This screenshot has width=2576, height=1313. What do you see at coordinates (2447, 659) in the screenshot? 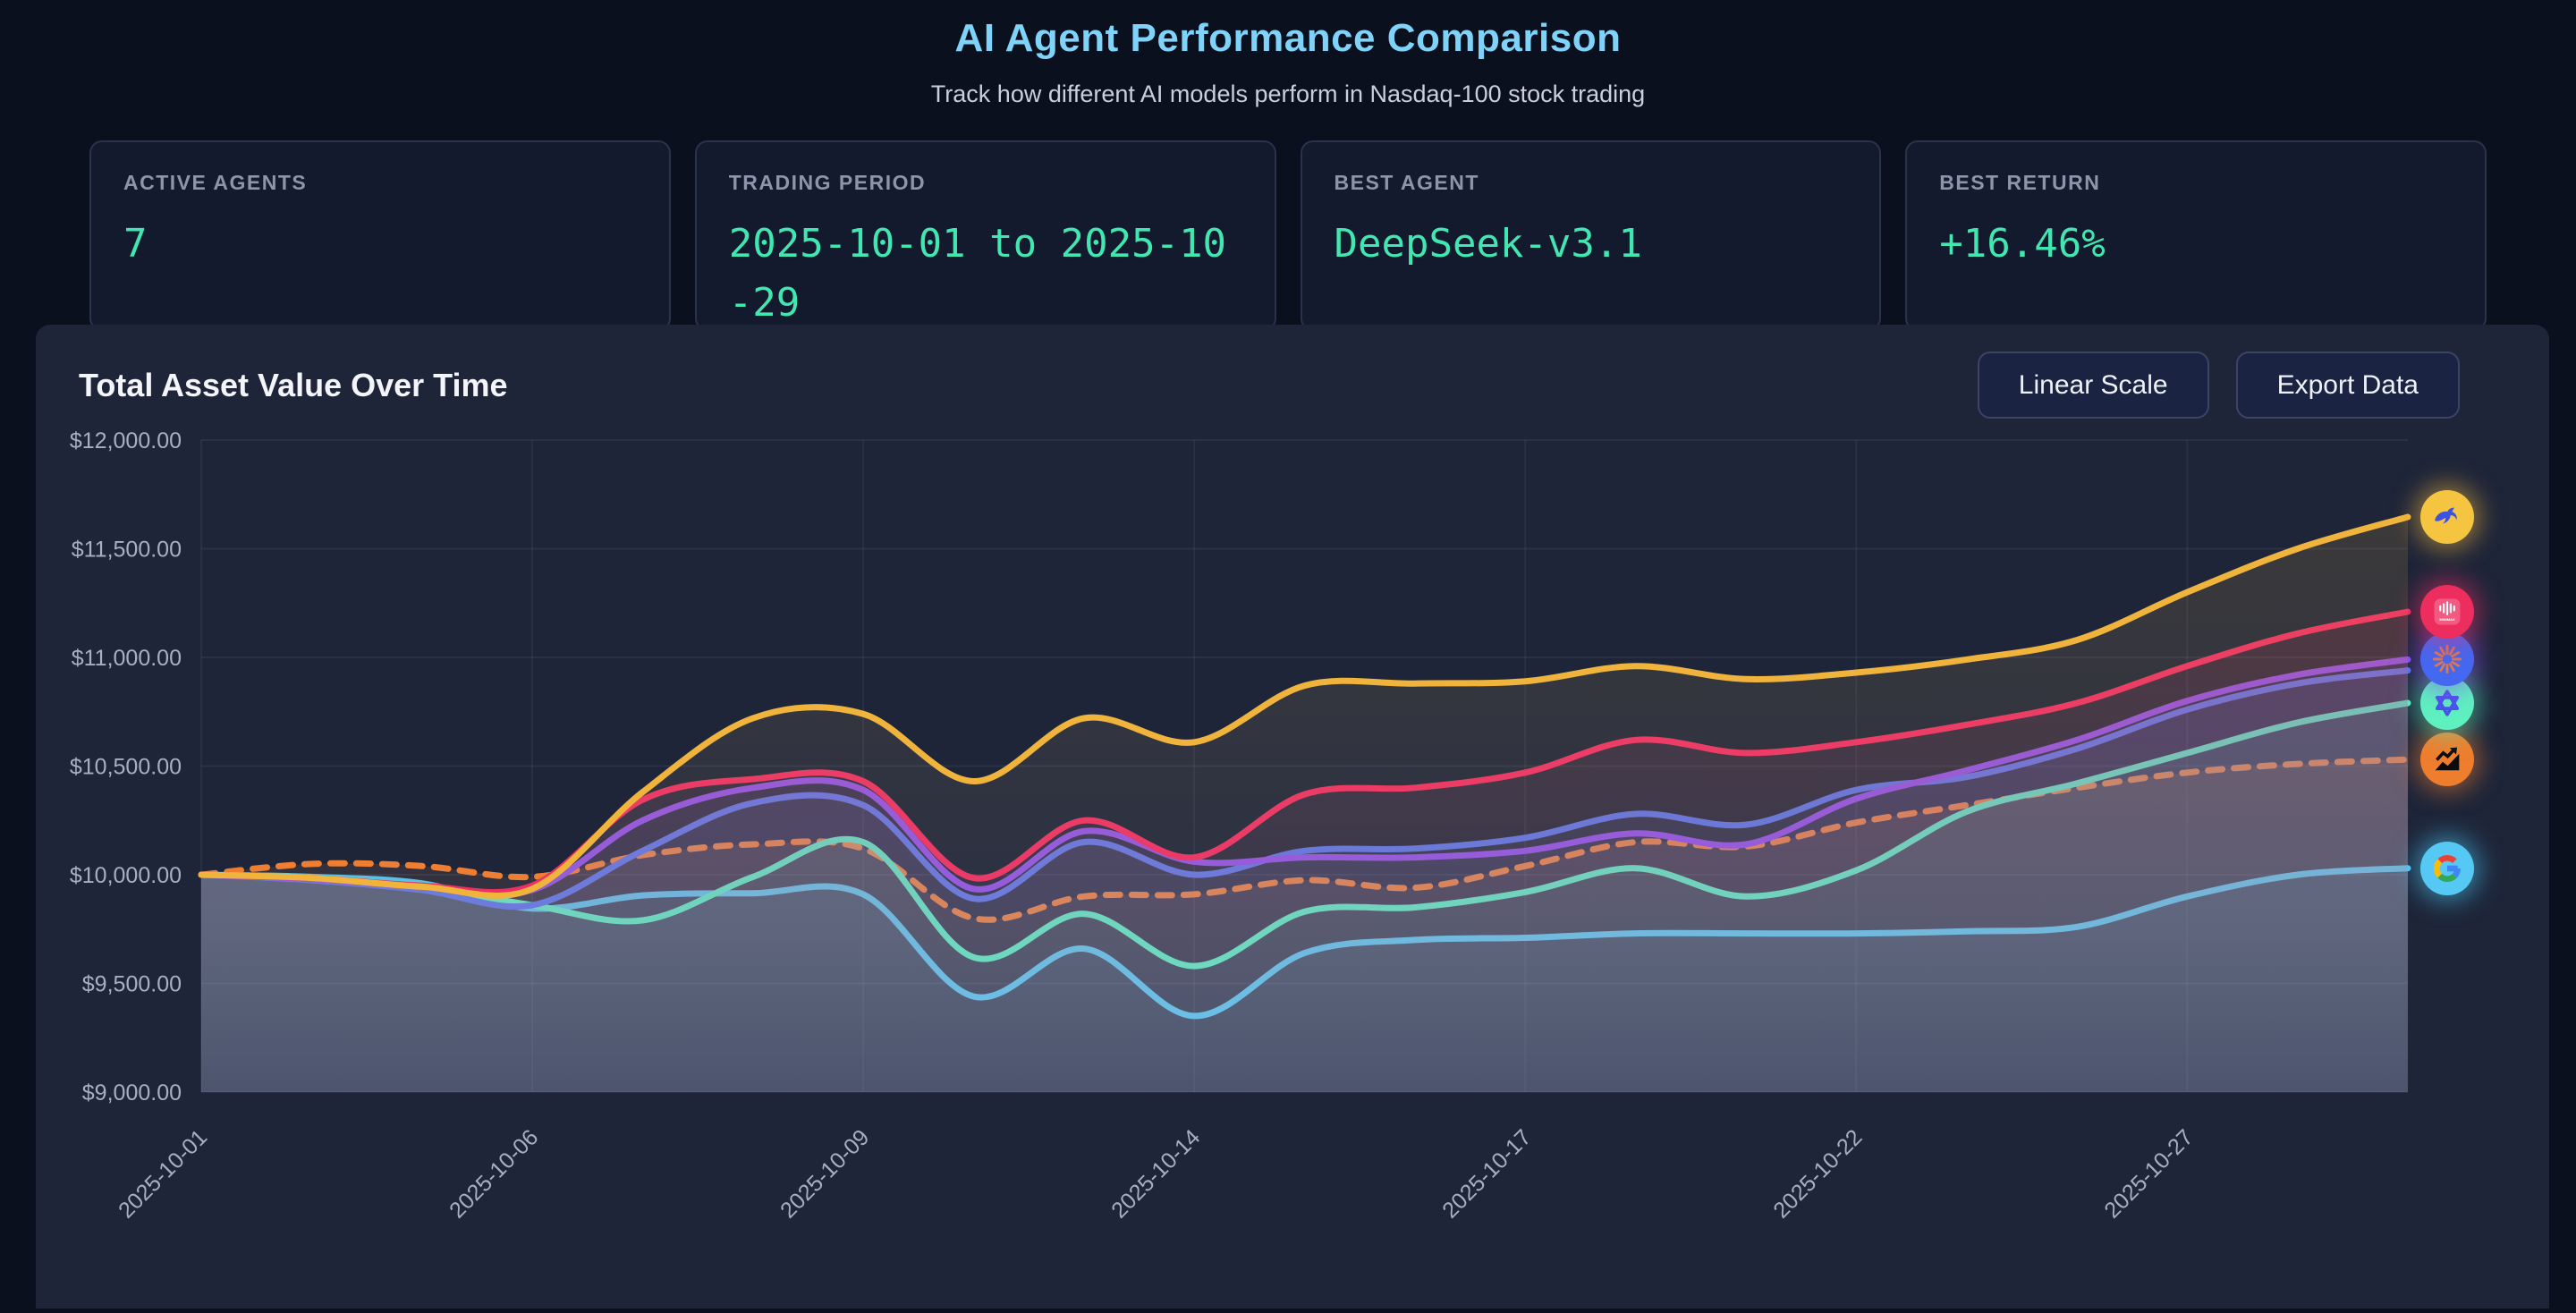
I see `claude-starburst-icon` at bounding box center [2447, 659].